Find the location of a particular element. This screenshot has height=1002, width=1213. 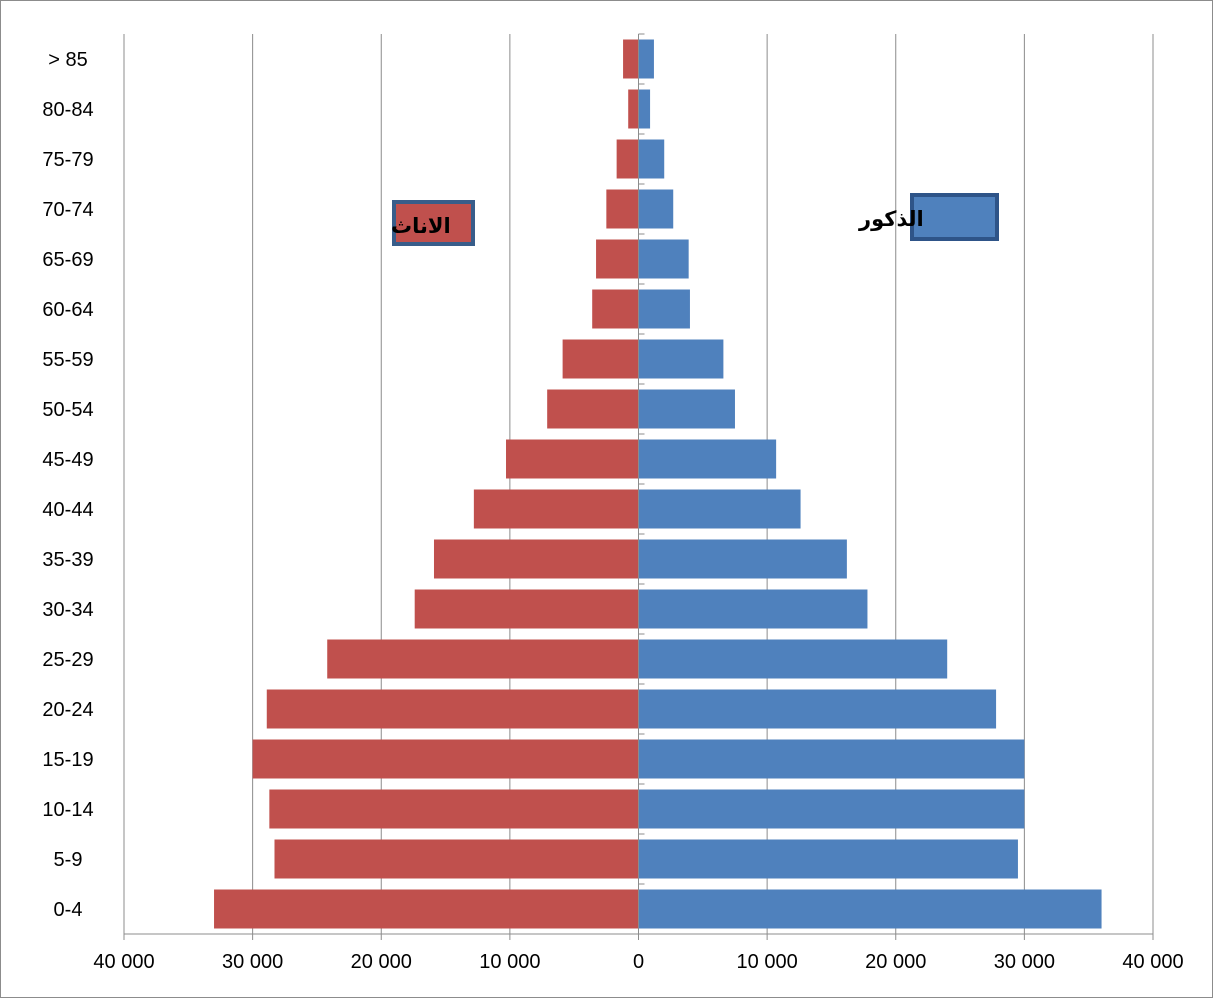

y-category-label-13: 65-69 is located at coordinates (67, 260).